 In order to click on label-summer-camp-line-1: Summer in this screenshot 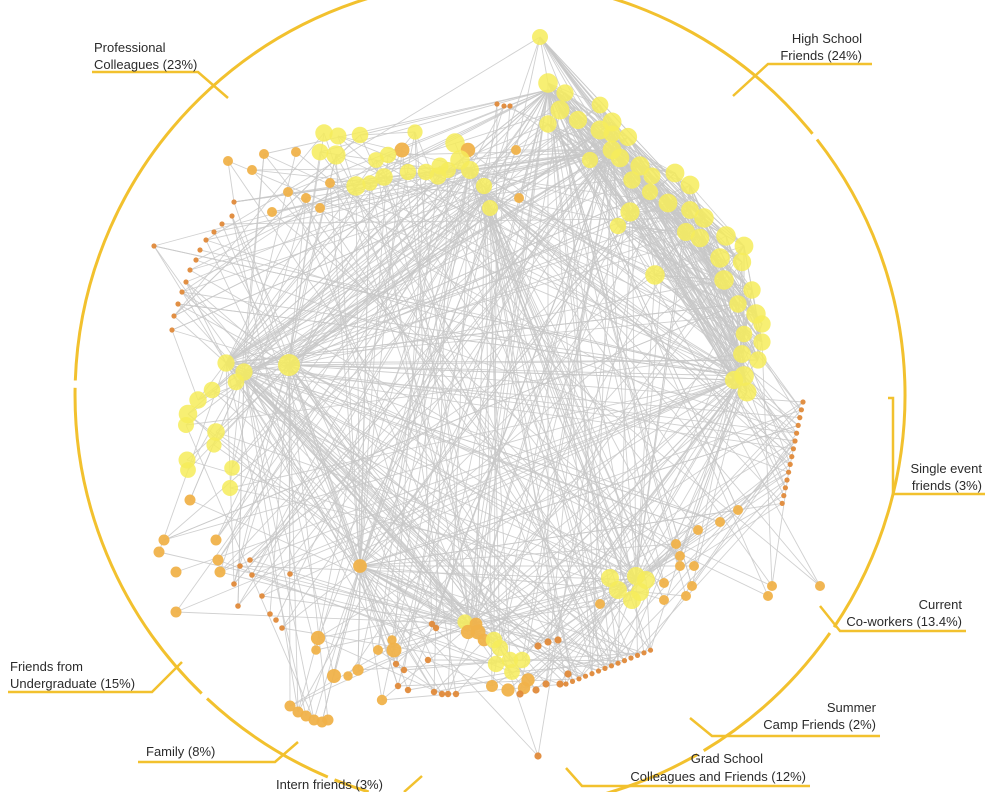, I will do `click(852, 707)`.